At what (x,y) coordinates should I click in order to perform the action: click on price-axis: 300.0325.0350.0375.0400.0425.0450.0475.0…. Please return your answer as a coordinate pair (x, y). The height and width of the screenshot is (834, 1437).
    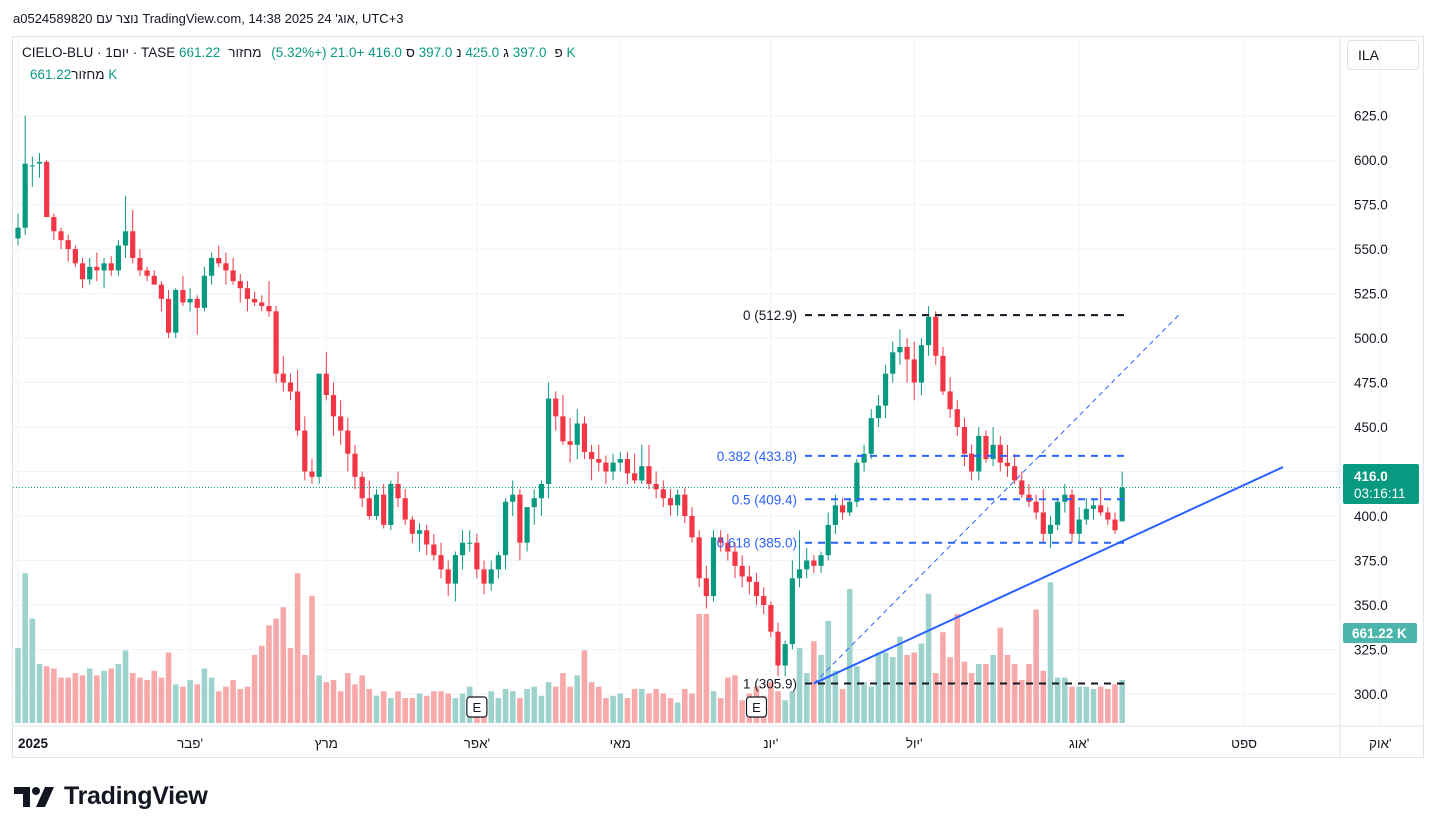
    Looking at the image, I should click on (1371, 405).